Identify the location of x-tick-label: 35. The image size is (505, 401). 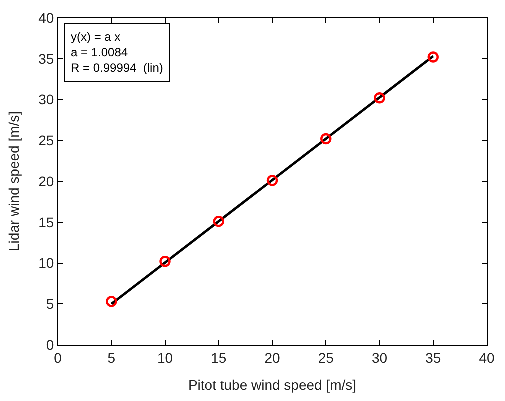
(434, 358).